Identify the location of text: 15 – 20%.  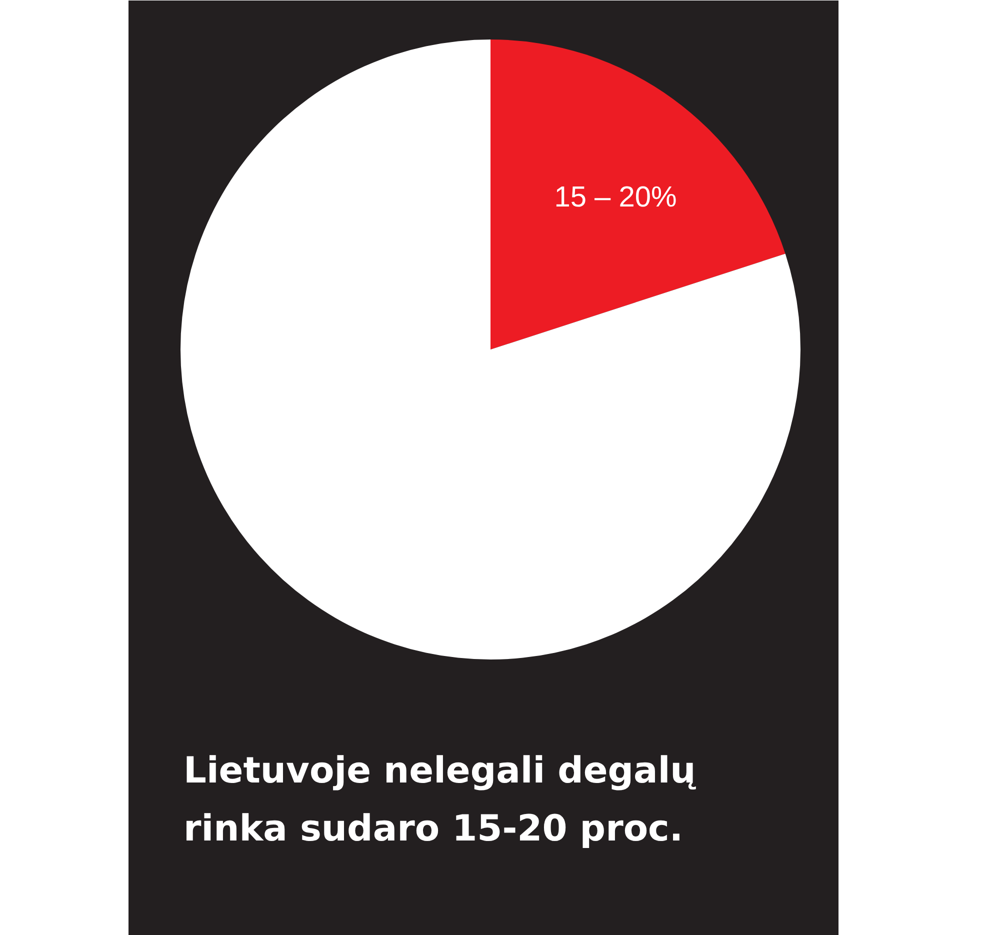
(615, 198).